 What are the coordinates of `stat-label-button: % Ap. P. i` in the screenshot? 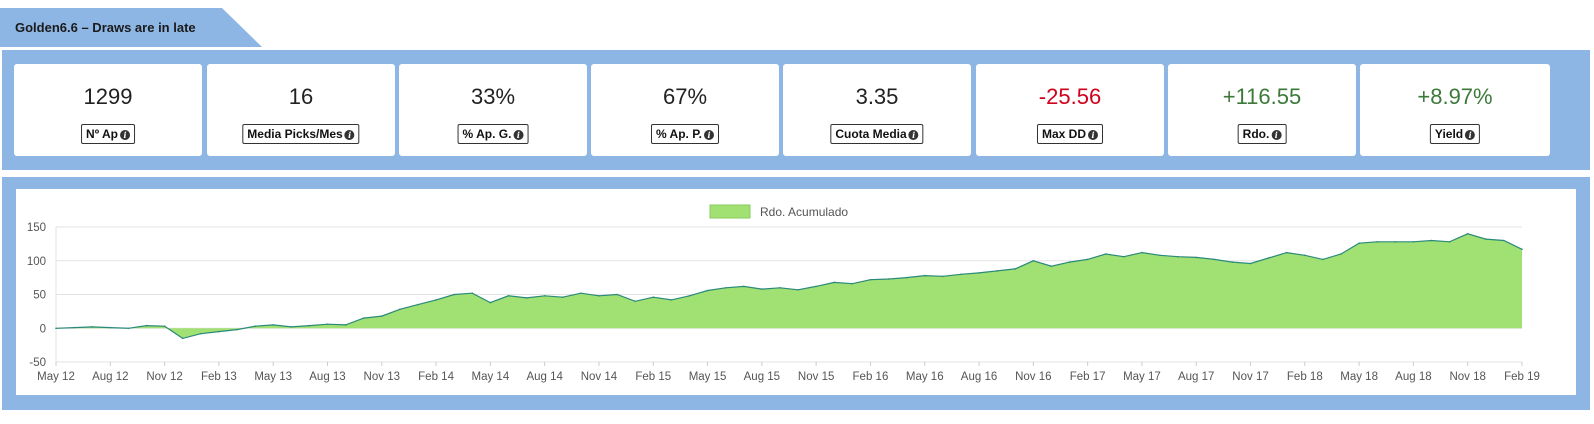 It's located at (685, 134).